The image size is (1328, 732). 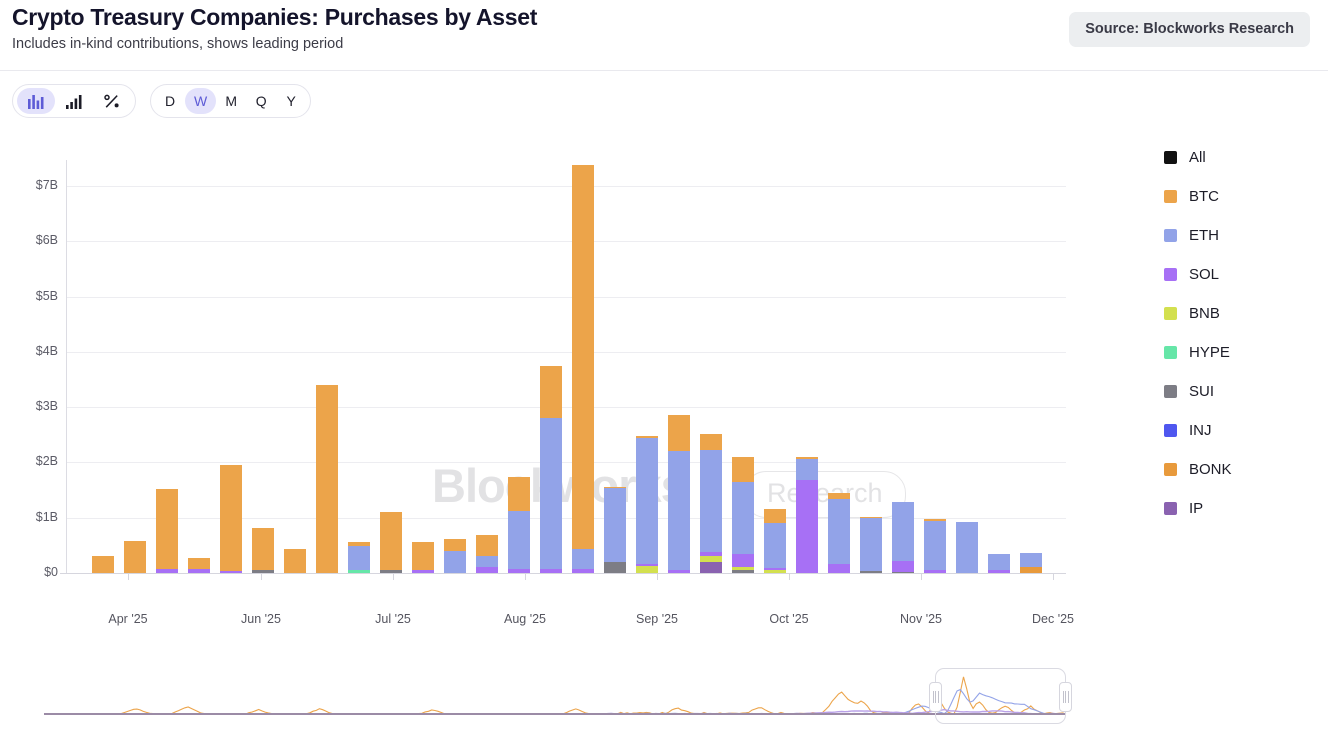 What do you see at coordinates (1244, 313) in the screenshot?
I see `legend-item-bnb: BNB` at bounding box center [1244, 313].